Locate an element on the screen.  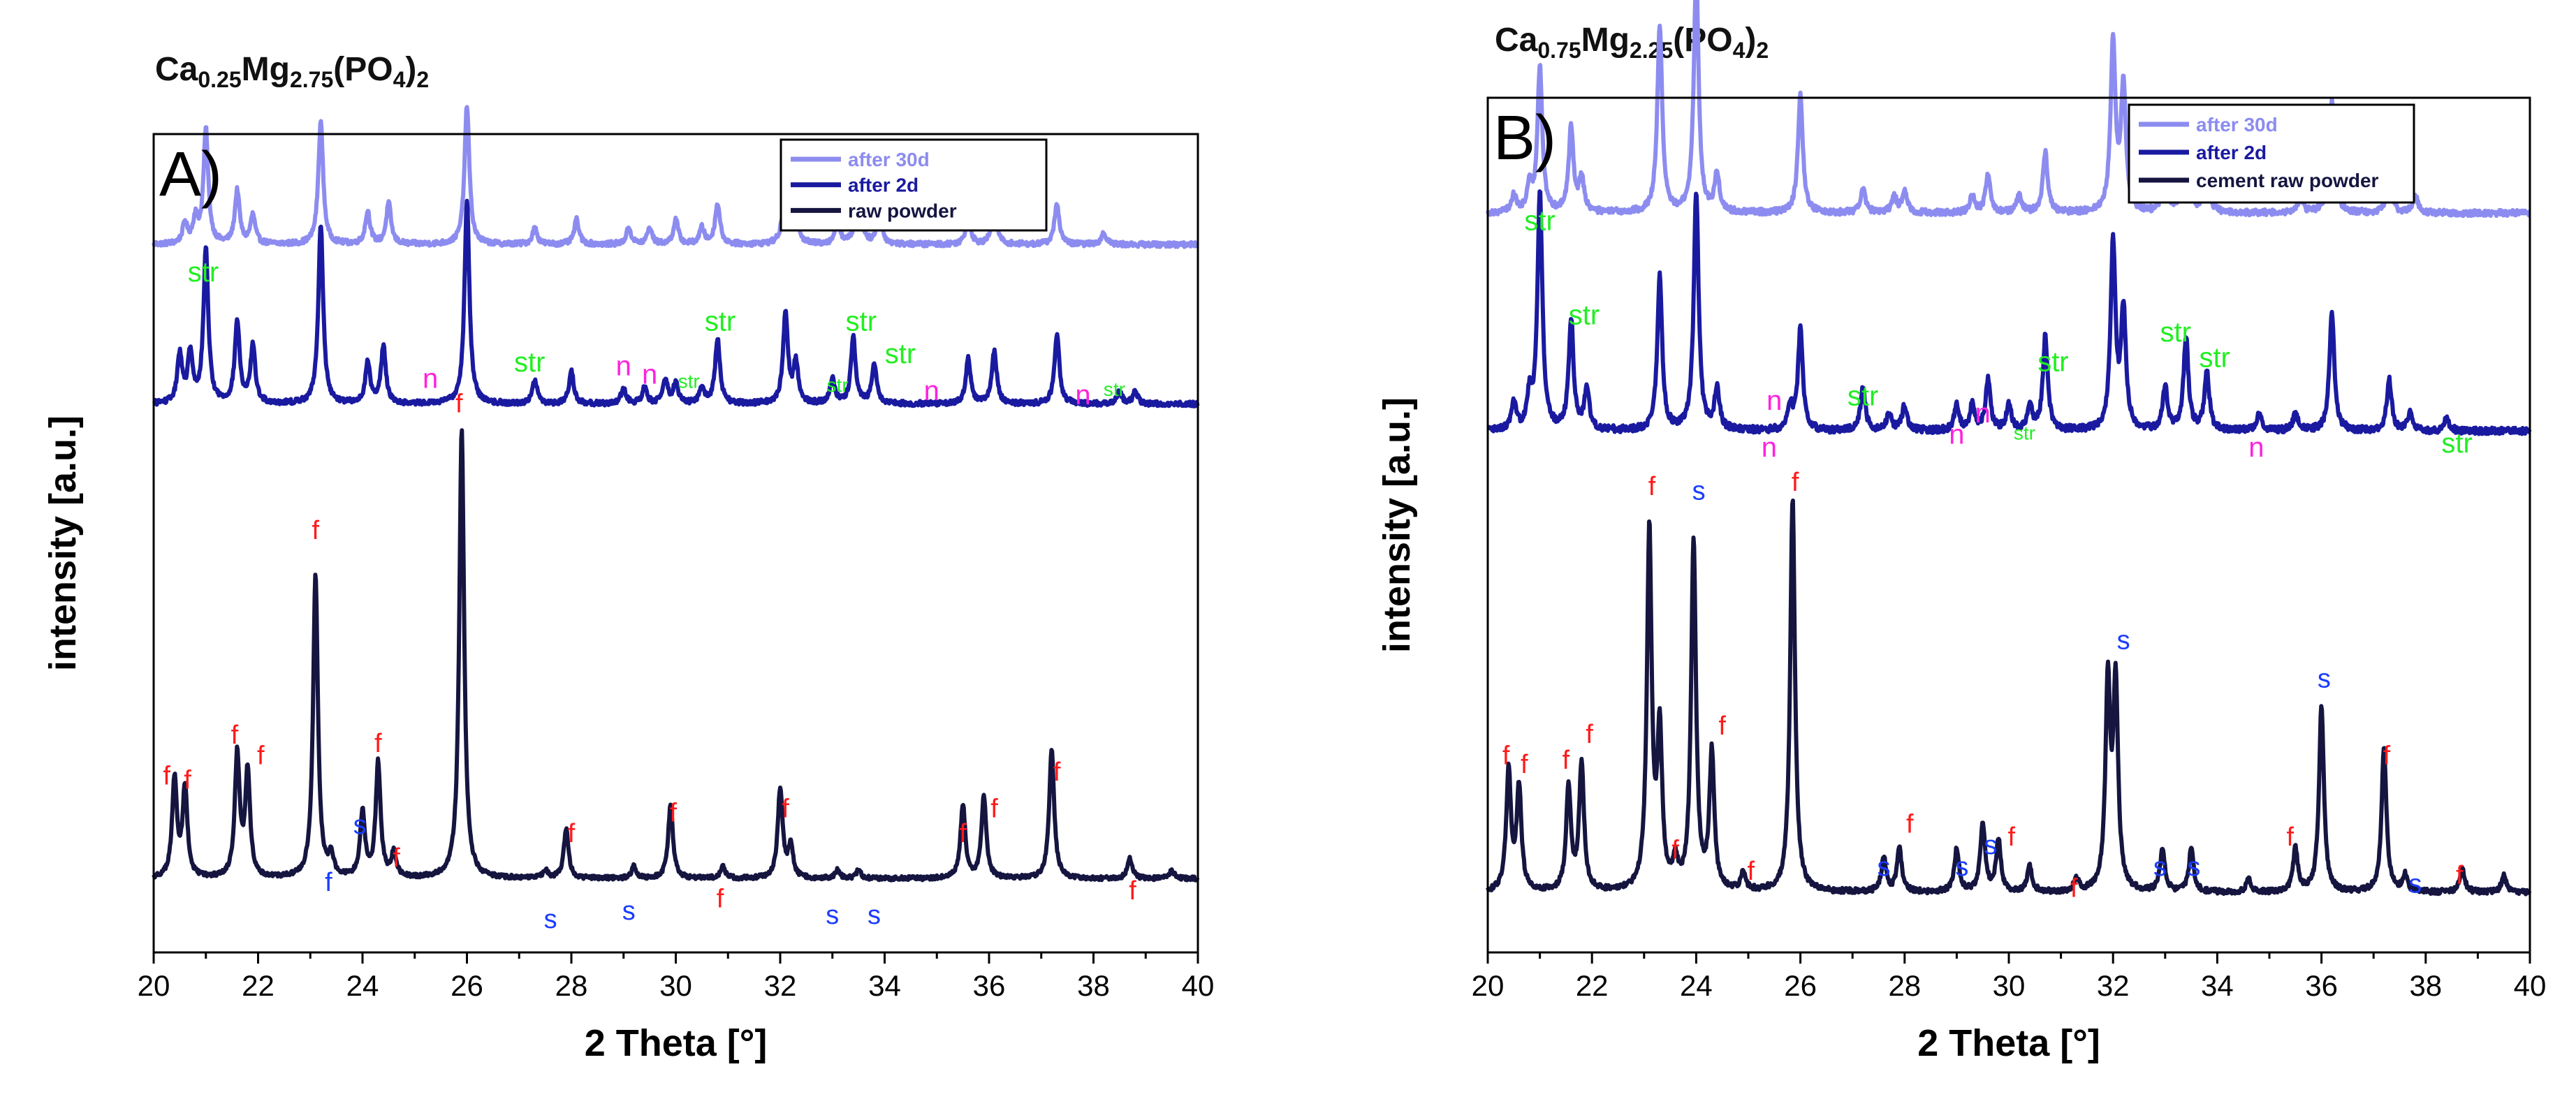
panel-b-title: Ca0.75Mg2.25(PO4)2 is located at coordinates (1632, 42).